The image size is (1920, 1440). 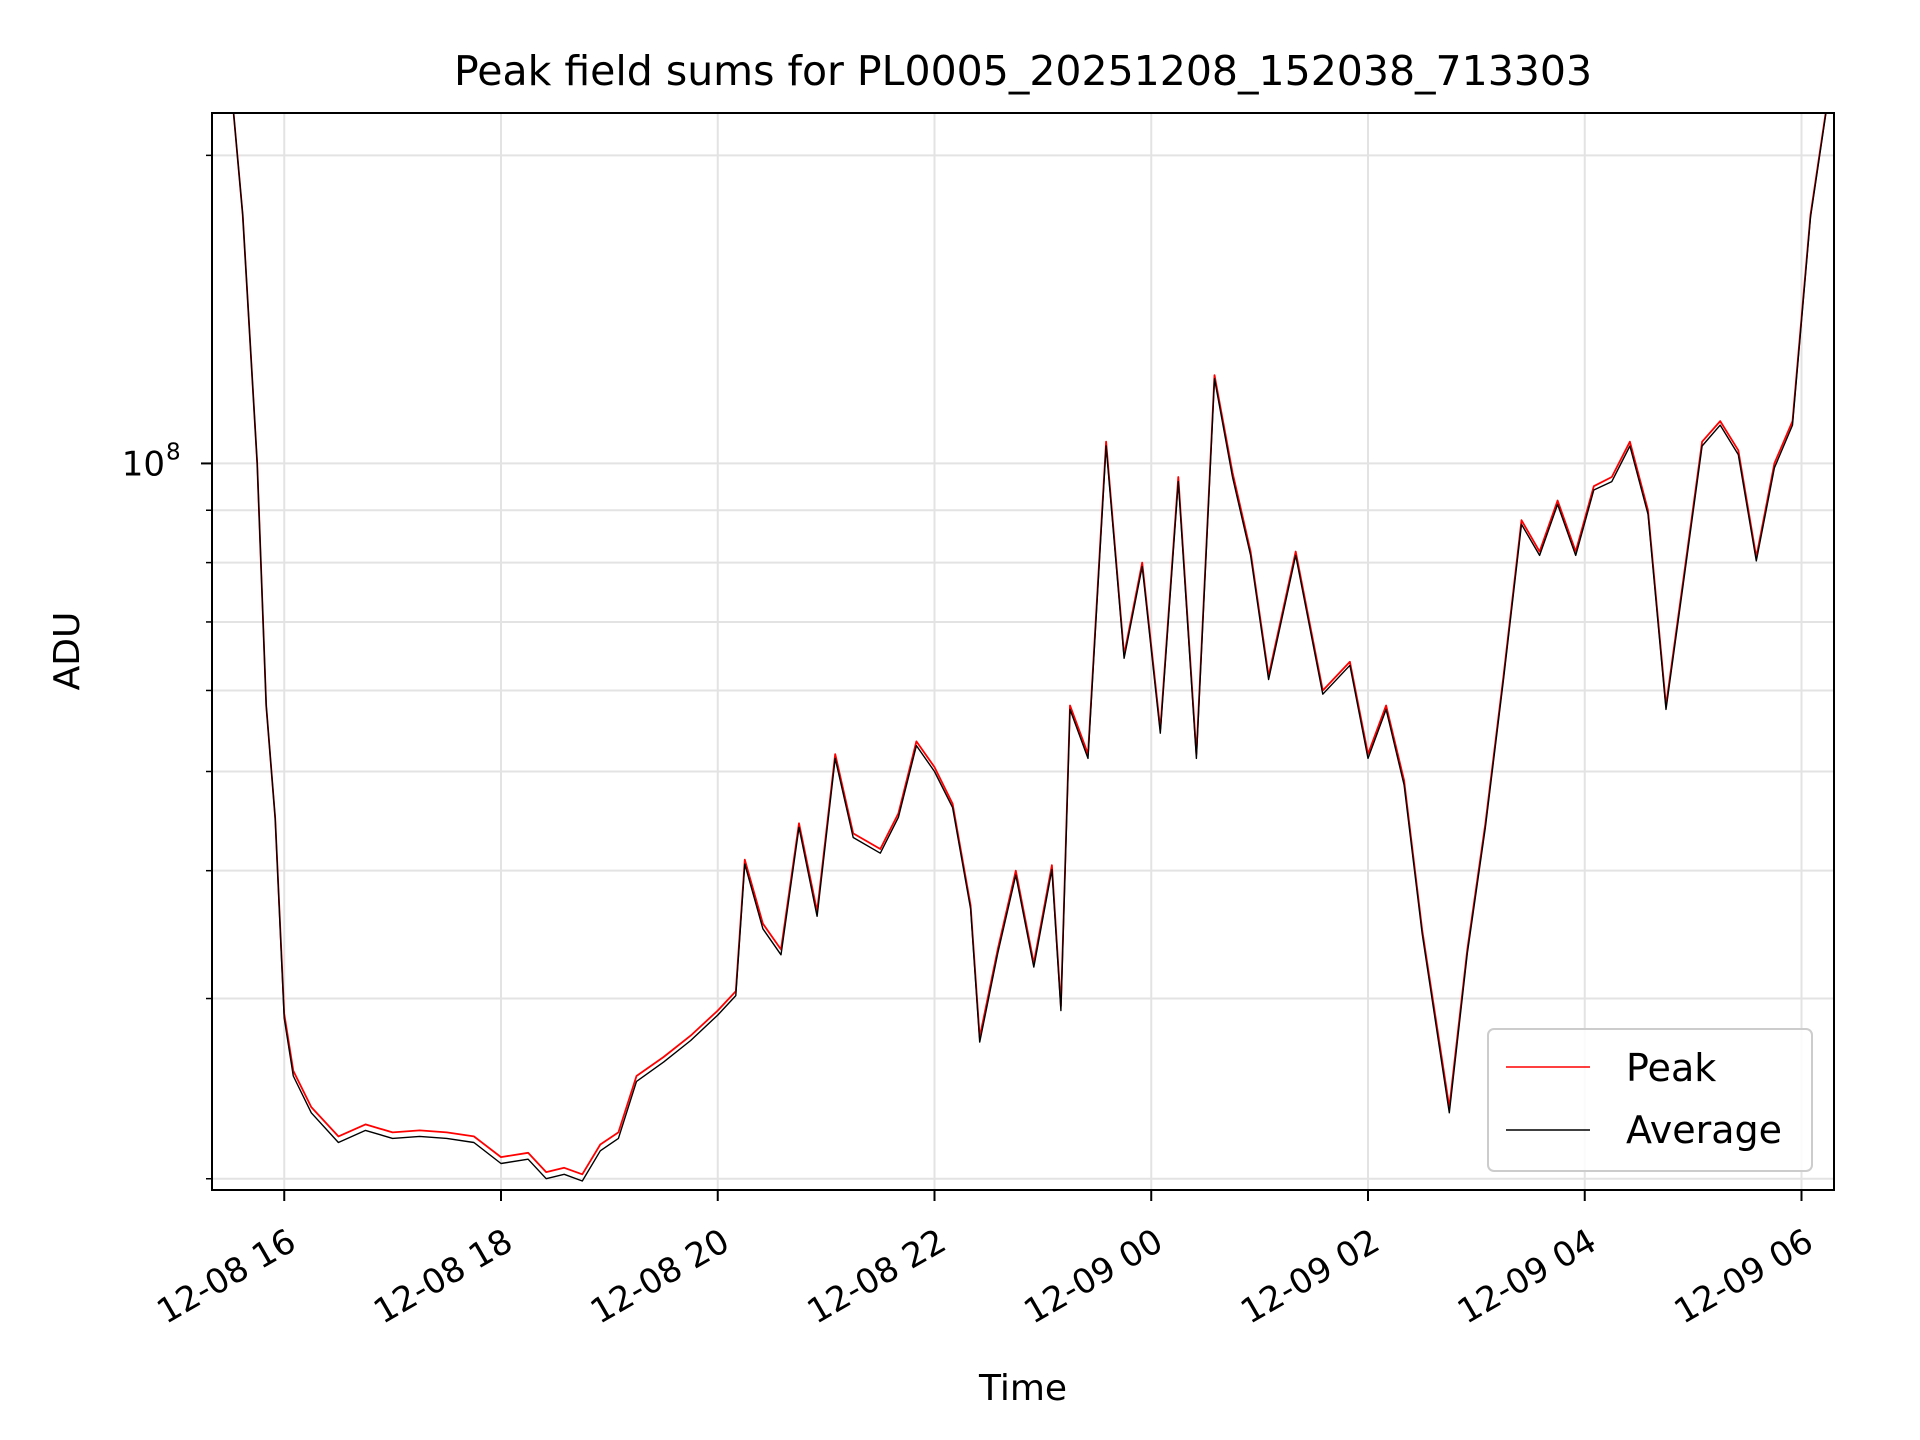 What do you see at coordinates (173, 452) in the screenshot?
I see `y-tick-exponent: 8` at bounding box center [173, 452].